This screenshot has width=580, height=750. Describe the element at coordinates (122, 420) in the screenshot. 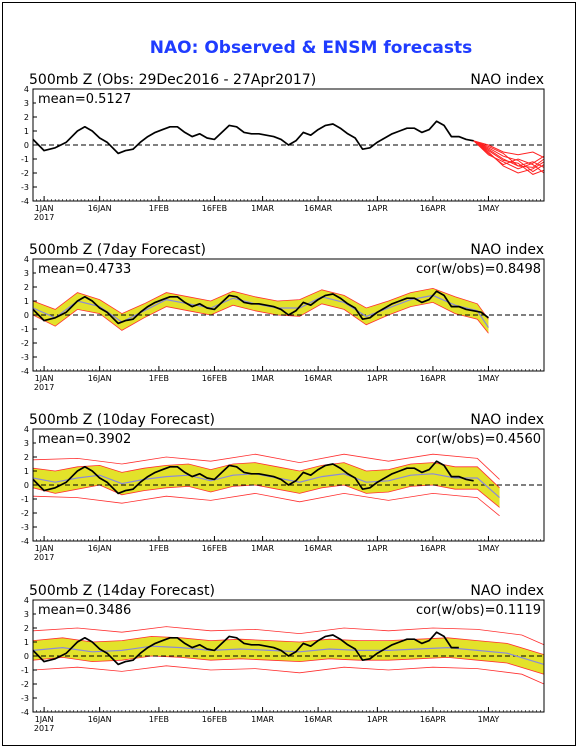

I see `panel-left-label: 500mb Z (10day Forecast)` at that location.